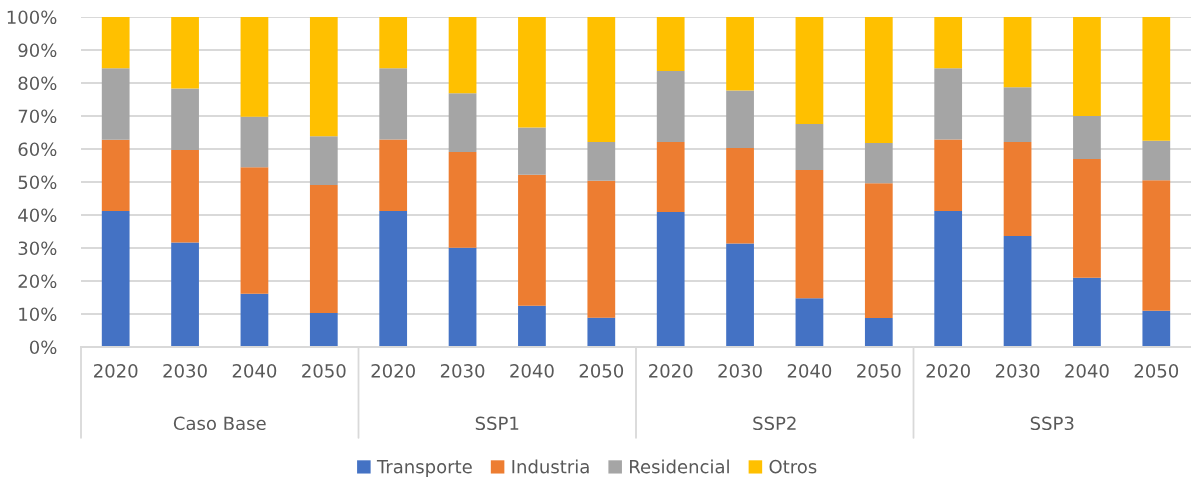 Image resolution: width=1191 pixels, height=486 pixels. I want to click on text: SSP3, so click(1052, 423).